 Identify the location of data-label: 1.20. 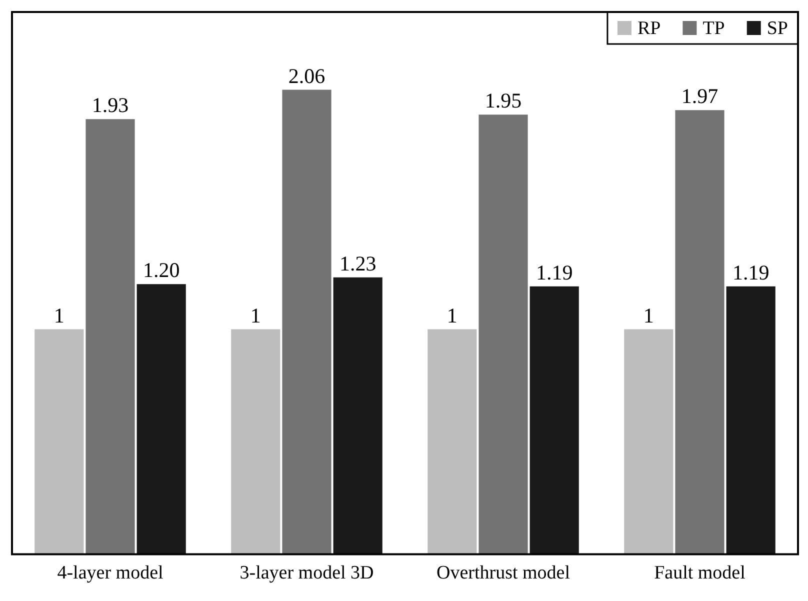
(161, 270).